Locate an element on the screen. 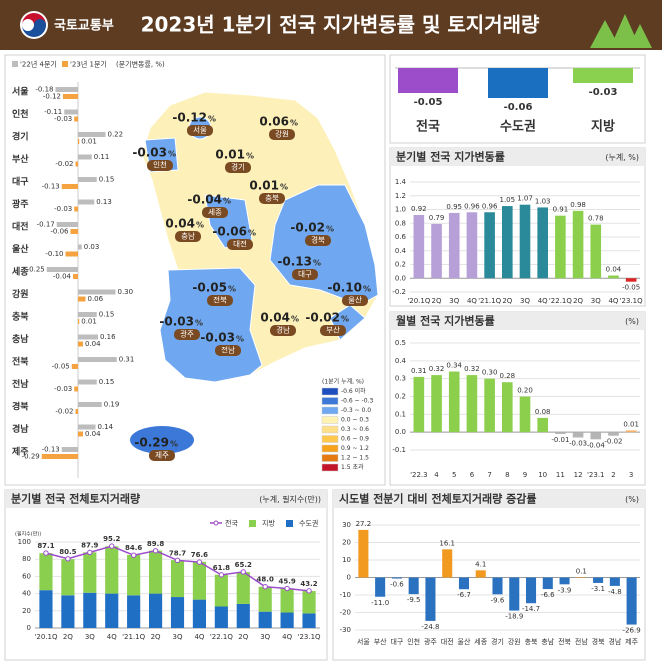 The image size is (662, 666). legend-marker is located at coordinates (216, 523).